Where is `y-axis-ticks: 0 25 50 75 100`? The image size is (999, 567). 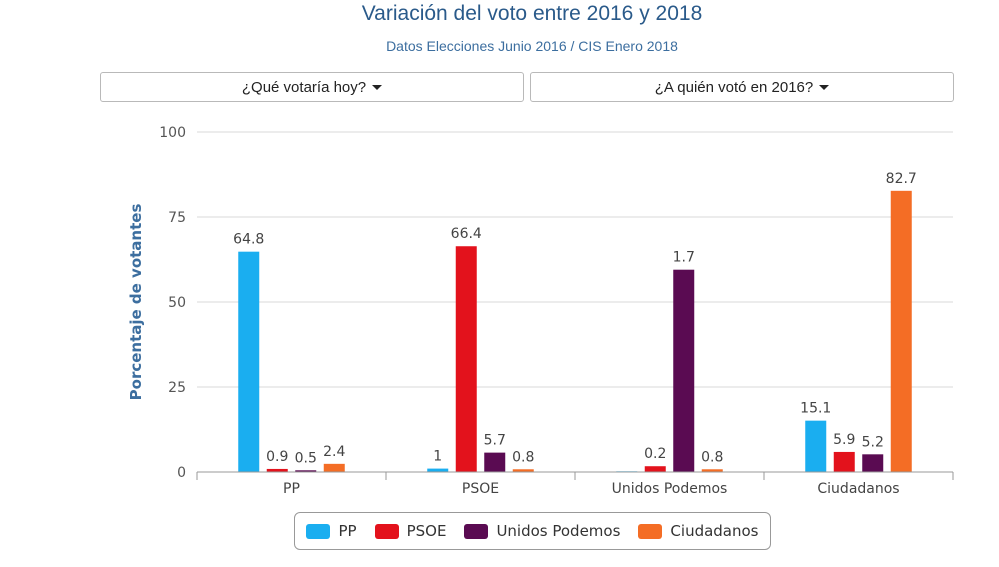 y-axis-ticks: 0 25 50 75 100 is located at coordinates (172, 303).